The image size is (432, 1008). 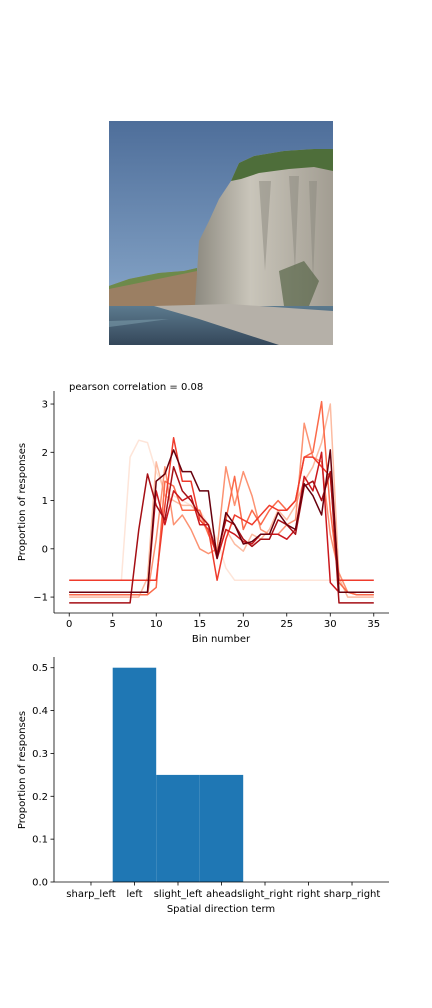 What do you see at coordinates (134, 894) in the screenshot?
I see `x-tick-label: left` at bounding box center [134, 894].